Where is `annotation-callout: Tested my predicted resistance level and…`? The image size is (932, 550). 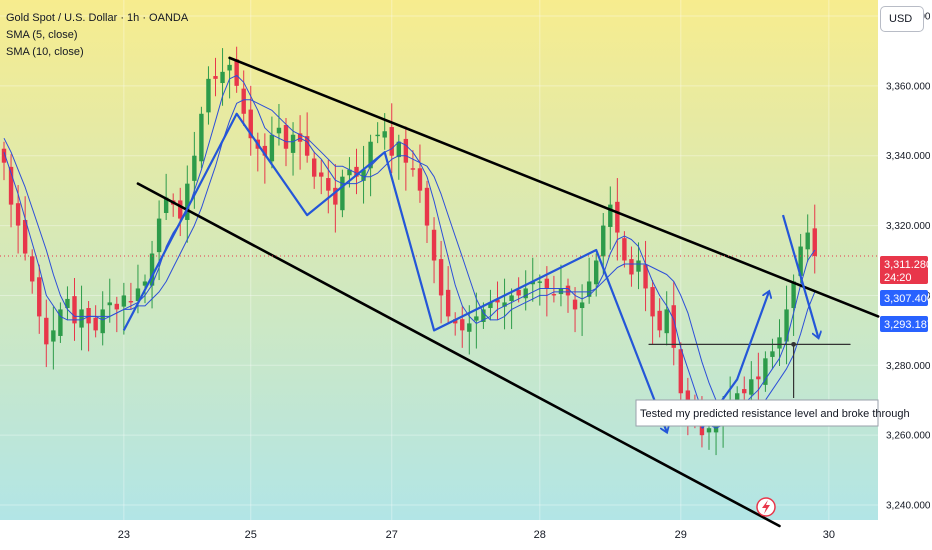 annotation-callout: Tested my predicted resistance level and… is located at coordinates (772, 384).